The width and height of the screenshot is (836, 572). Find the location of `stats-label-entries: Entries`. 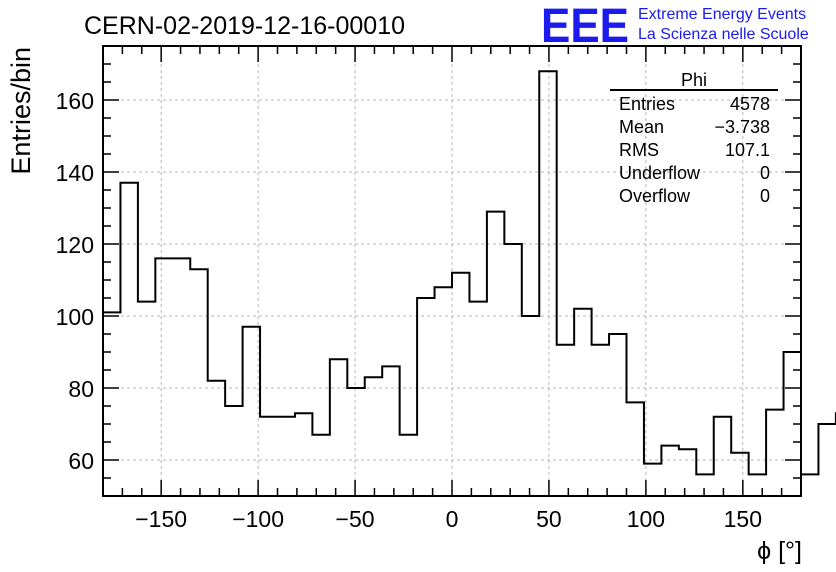

stats-label-entries: Entries is located at coordinates (647, 104).